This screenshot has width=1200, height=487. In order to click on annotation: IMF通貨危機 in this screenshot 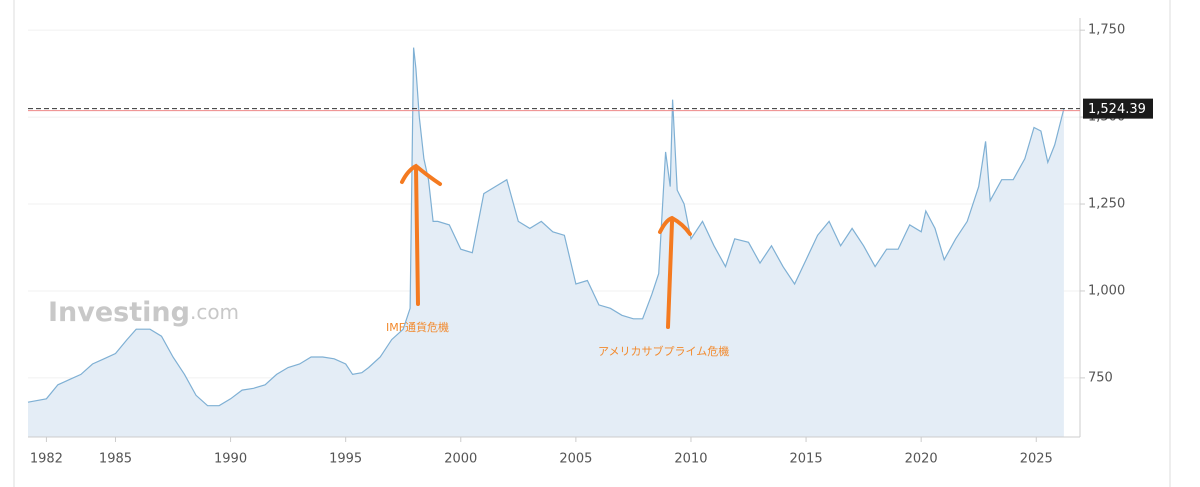, I will do `click(417, 327)`.